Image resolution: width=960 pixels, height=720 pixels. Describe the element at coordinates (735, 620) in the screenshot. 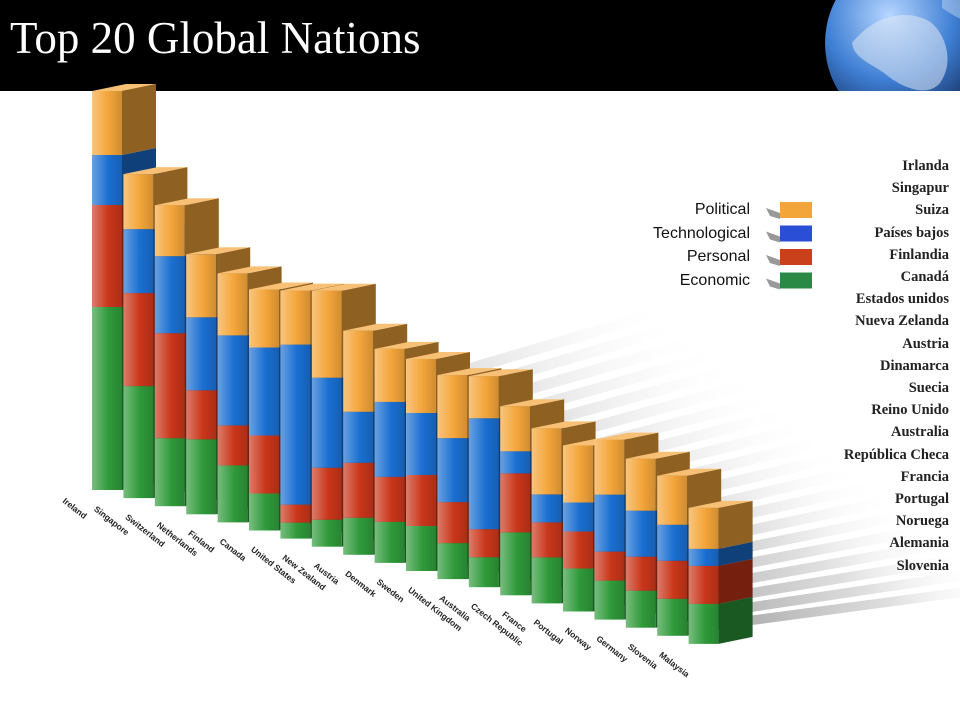

I see `segment-side-economic` at that location.